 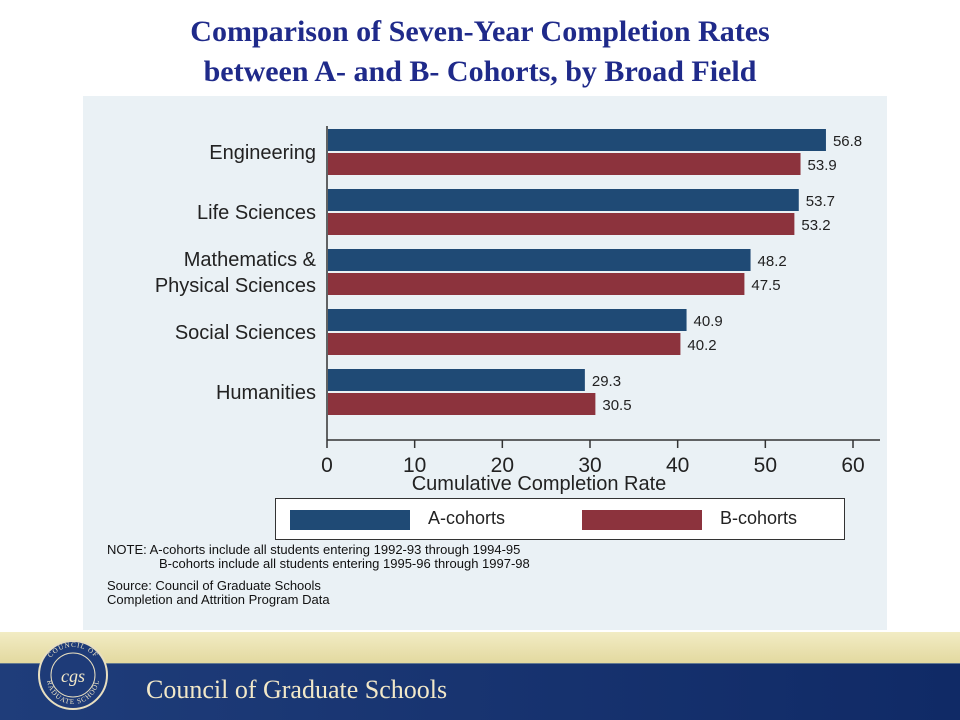 I want to click on cgs-seal-logo: COUNCIL OF GRADUATE SCHOOLS cgs, so click(x=67, y=674).